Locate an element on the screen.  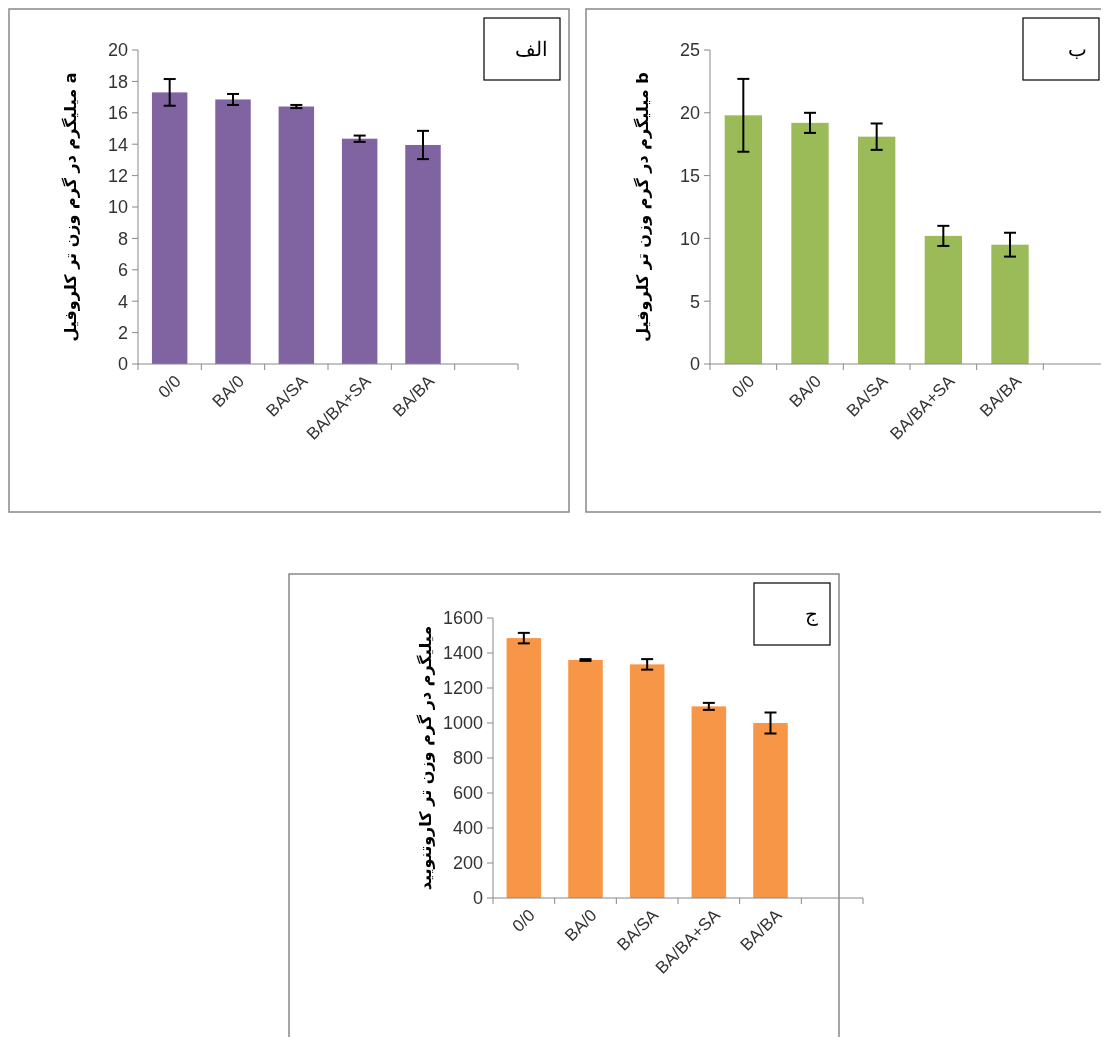
y-tick-label: 15 is located at coordinates (689, 175).